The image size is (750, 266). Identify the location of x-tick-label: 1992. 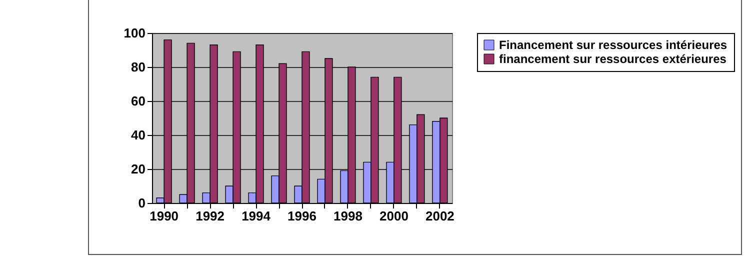
(210, 216).